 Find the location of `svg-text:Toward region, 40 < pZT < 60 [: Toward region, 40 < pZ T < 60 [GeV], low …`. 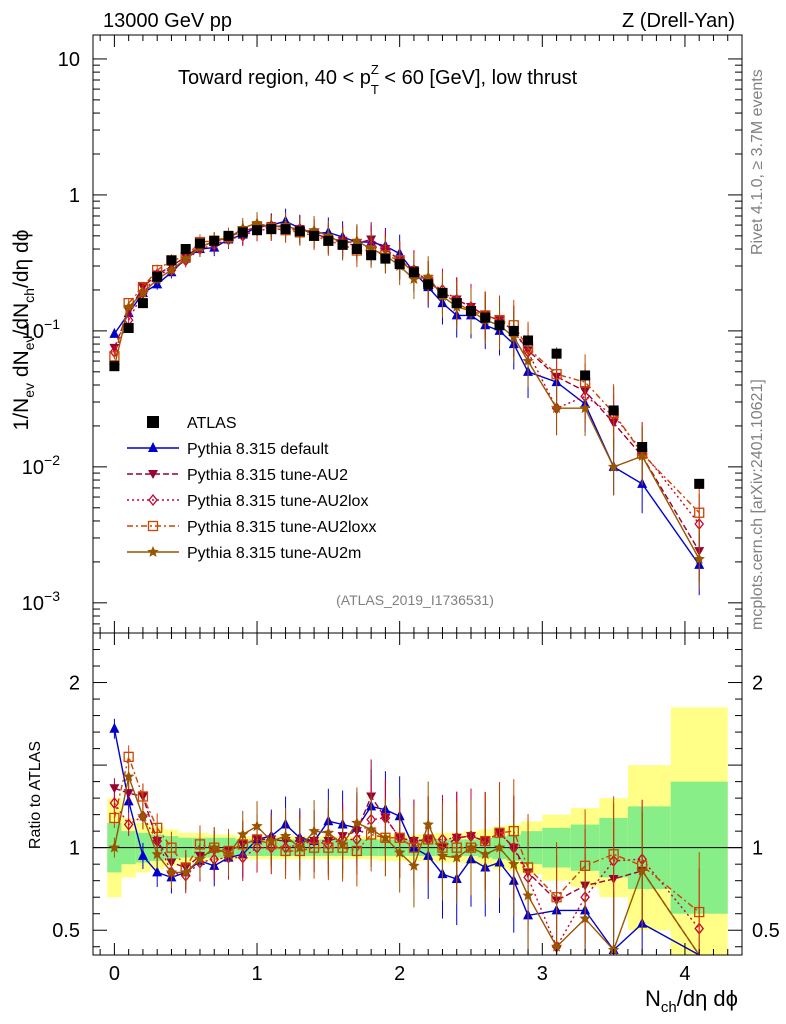

svg-text:Toward region, 40 < pZT < 60 [: Toward region, 40 < pZ T < 60 [GeV], low … is located at coordinates (378, 79).